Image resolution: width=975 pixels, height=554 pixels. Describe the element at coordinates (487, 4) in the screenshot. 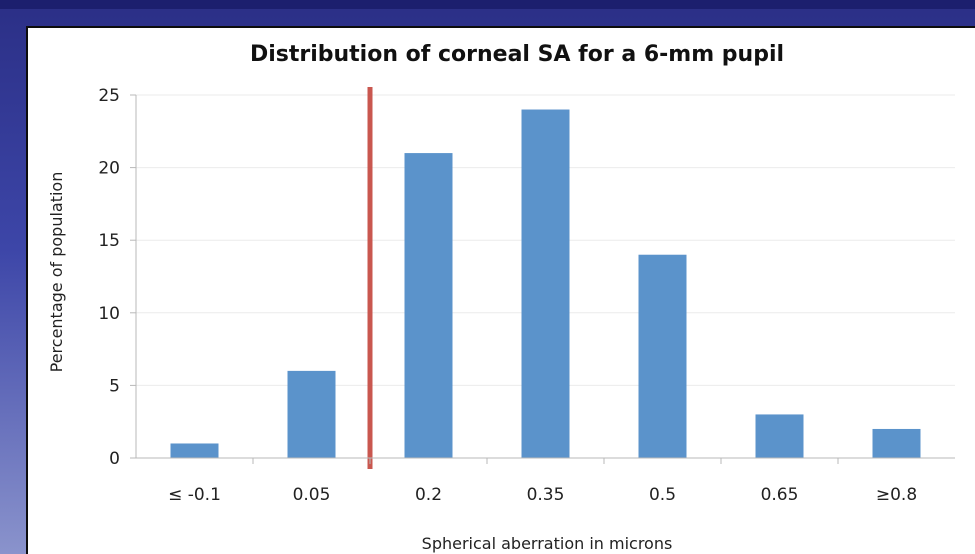

I see `slide-top-strip` at that location.